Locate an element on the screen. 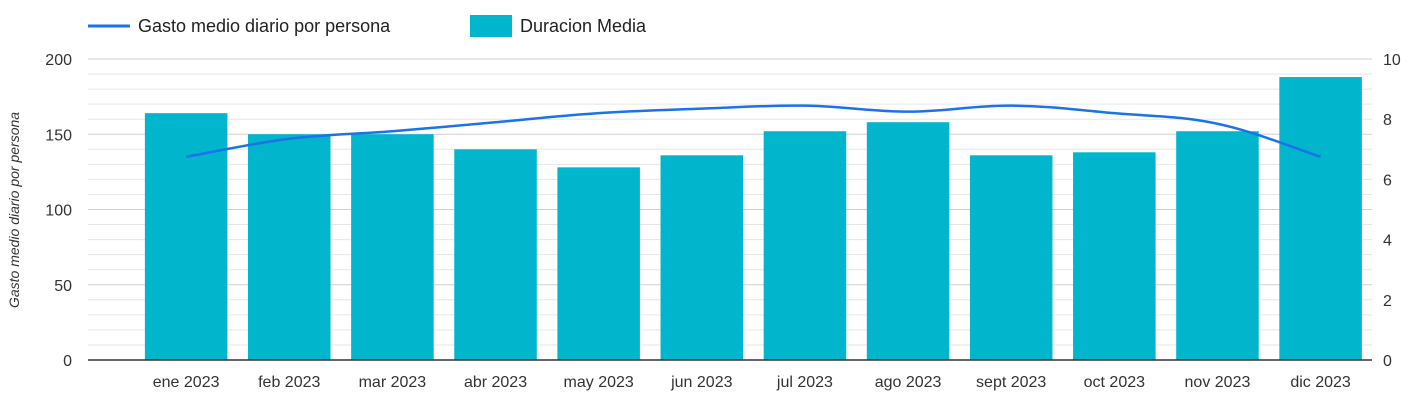  y2-tick-label: 10 is located at coordinates (1392, 60).